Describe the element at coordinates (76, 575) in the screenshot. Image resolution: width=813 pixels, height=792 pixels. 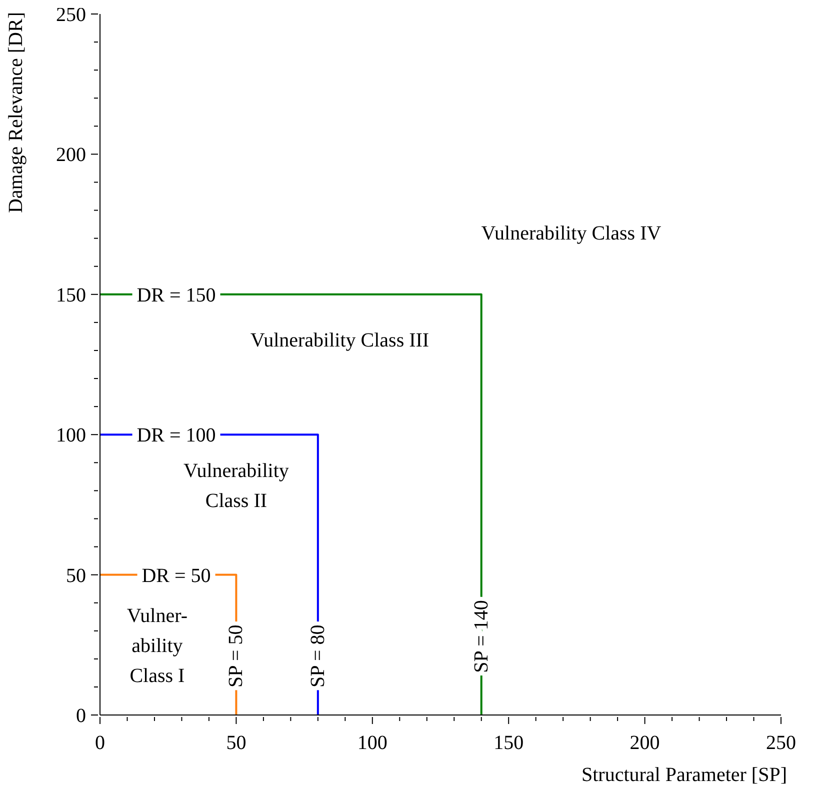
I see `y-tick-label: 50` at that location.